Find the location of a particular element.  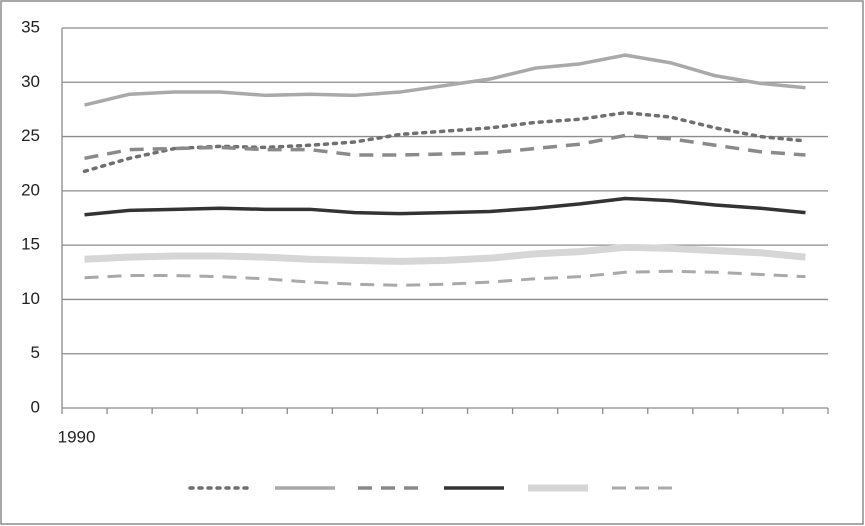

y-tick-label: 25 is located at coordinates (30, 135).